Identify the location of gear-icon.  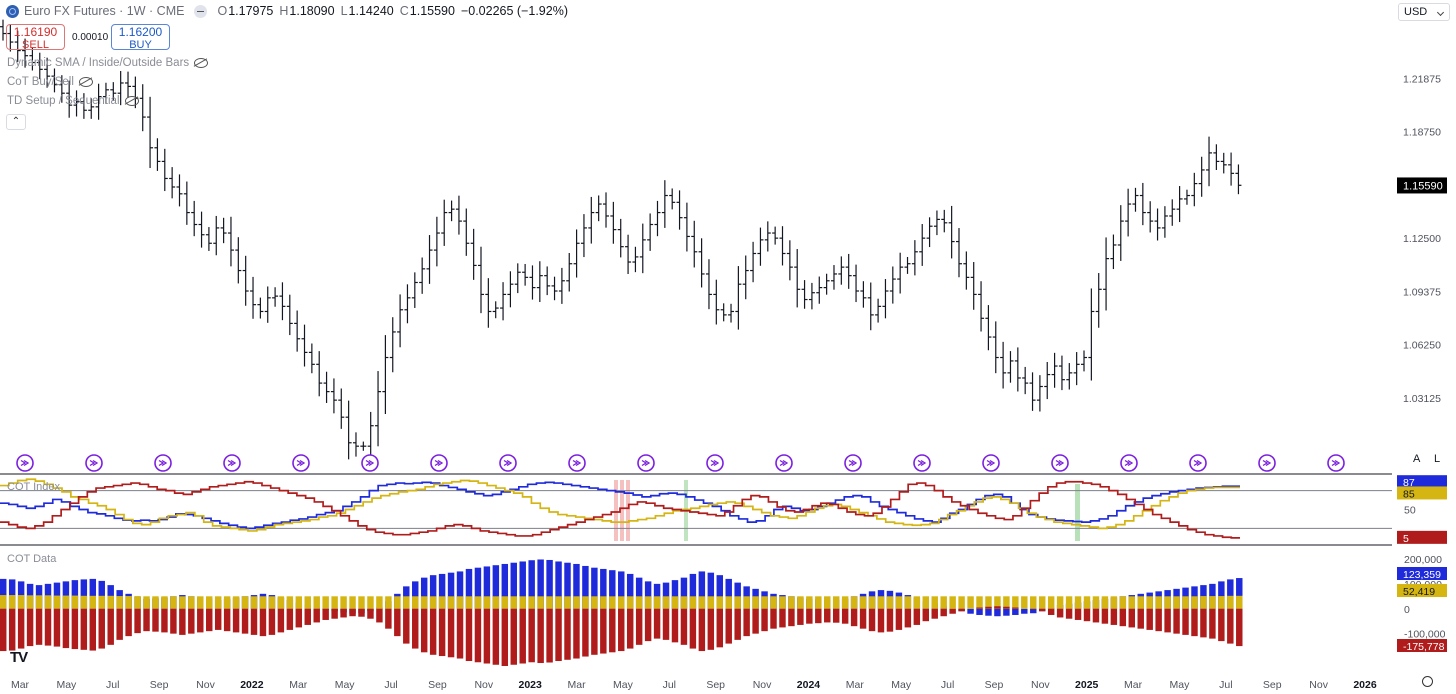
(1427, 681).